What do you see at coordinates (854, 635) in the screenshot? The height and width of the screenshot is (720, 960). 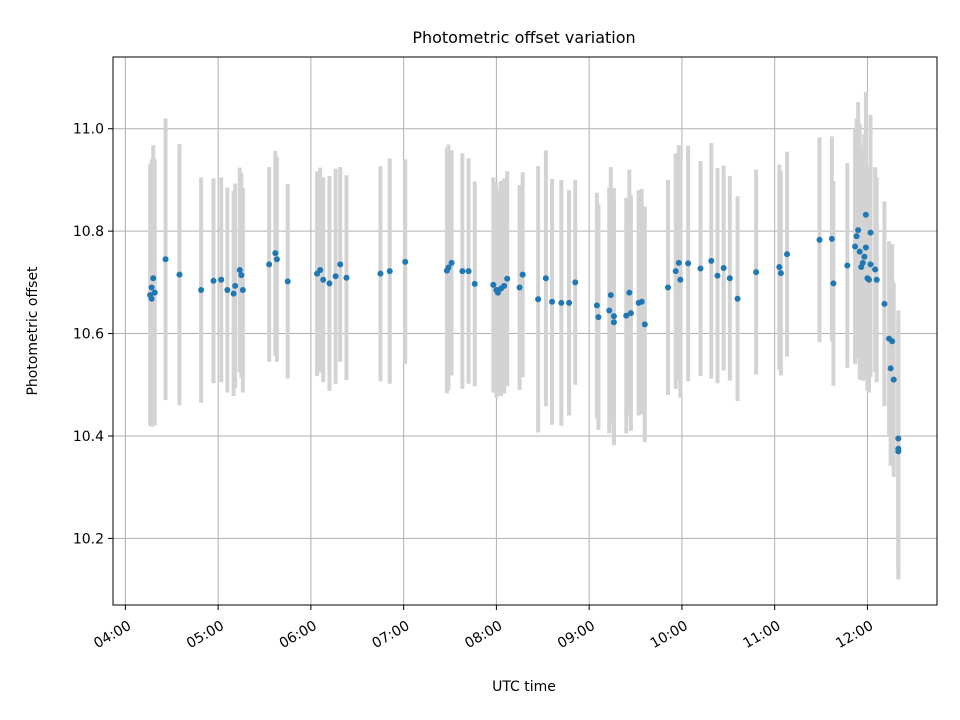 I see `x-tick-label: 12:00` at bounding box center [854, 635].